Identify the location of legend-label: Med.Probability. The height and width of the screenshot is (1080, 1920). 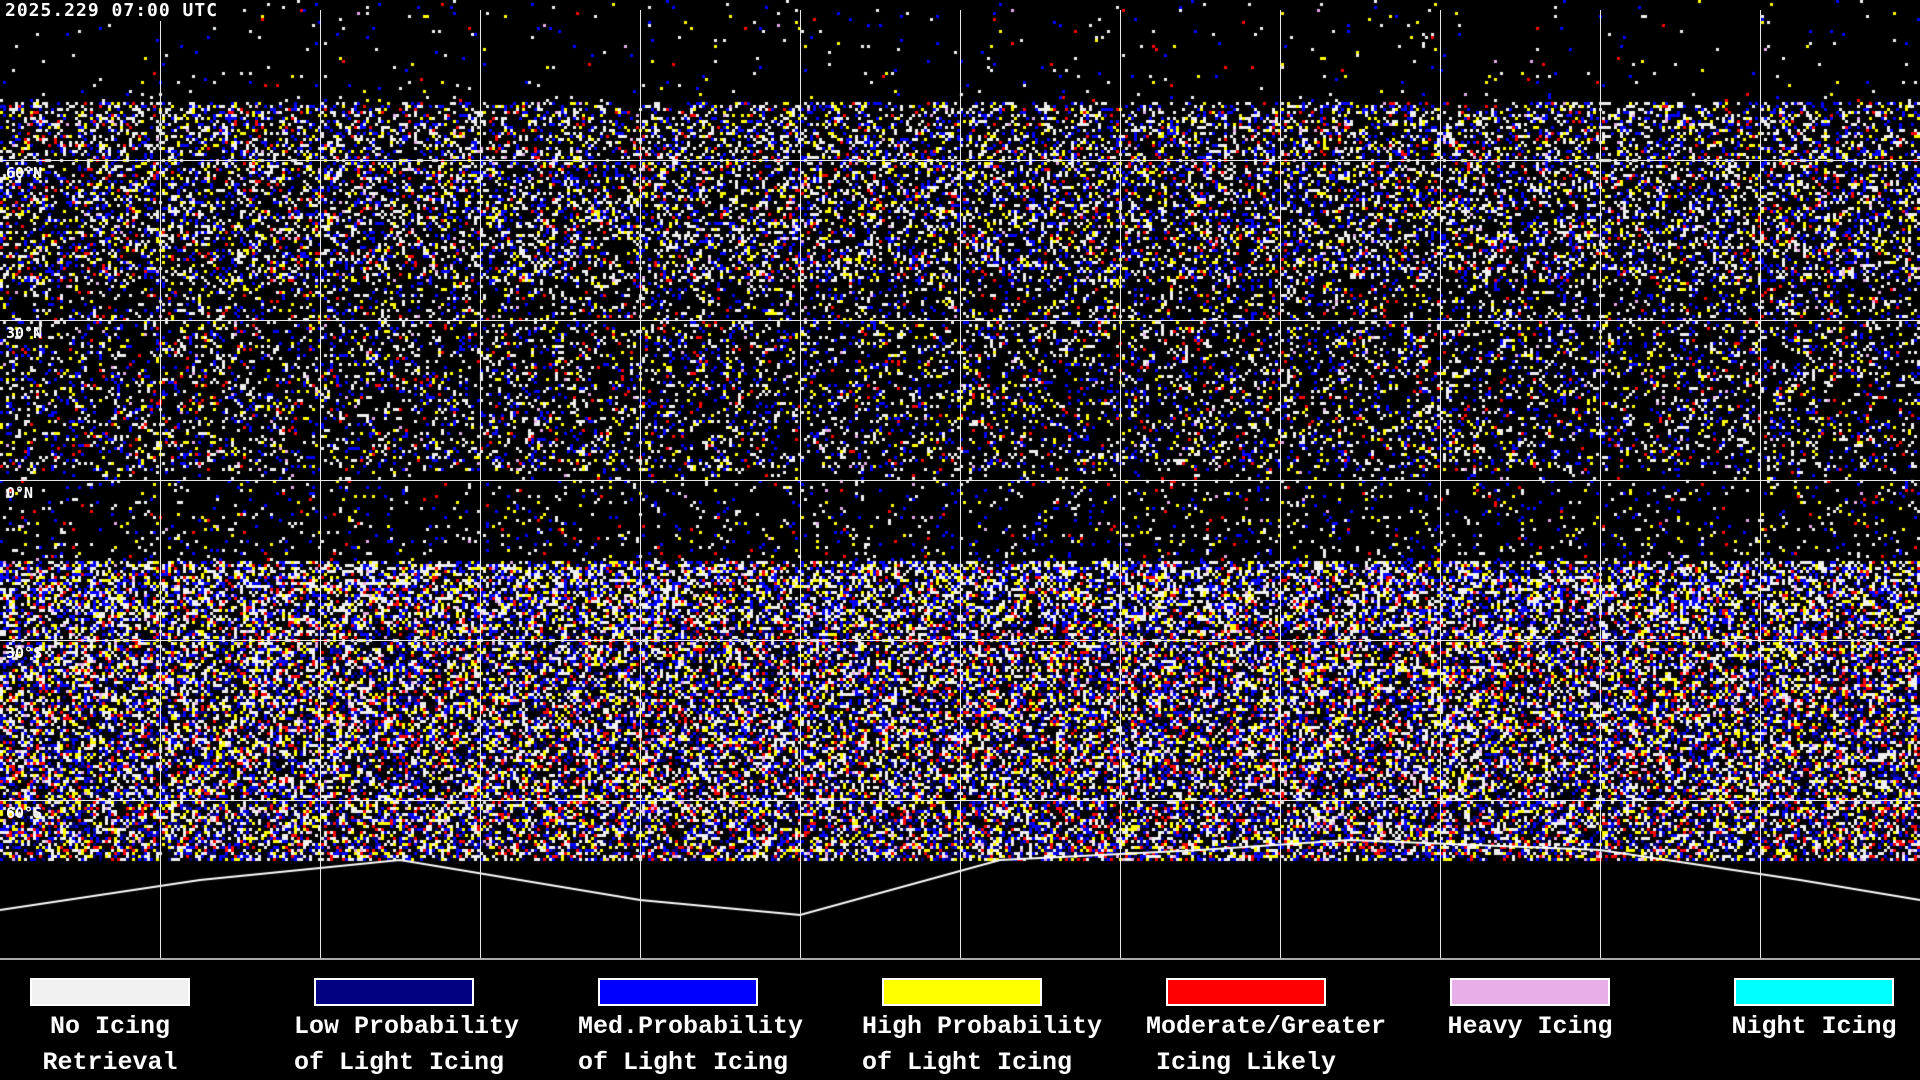
(691, 1026).